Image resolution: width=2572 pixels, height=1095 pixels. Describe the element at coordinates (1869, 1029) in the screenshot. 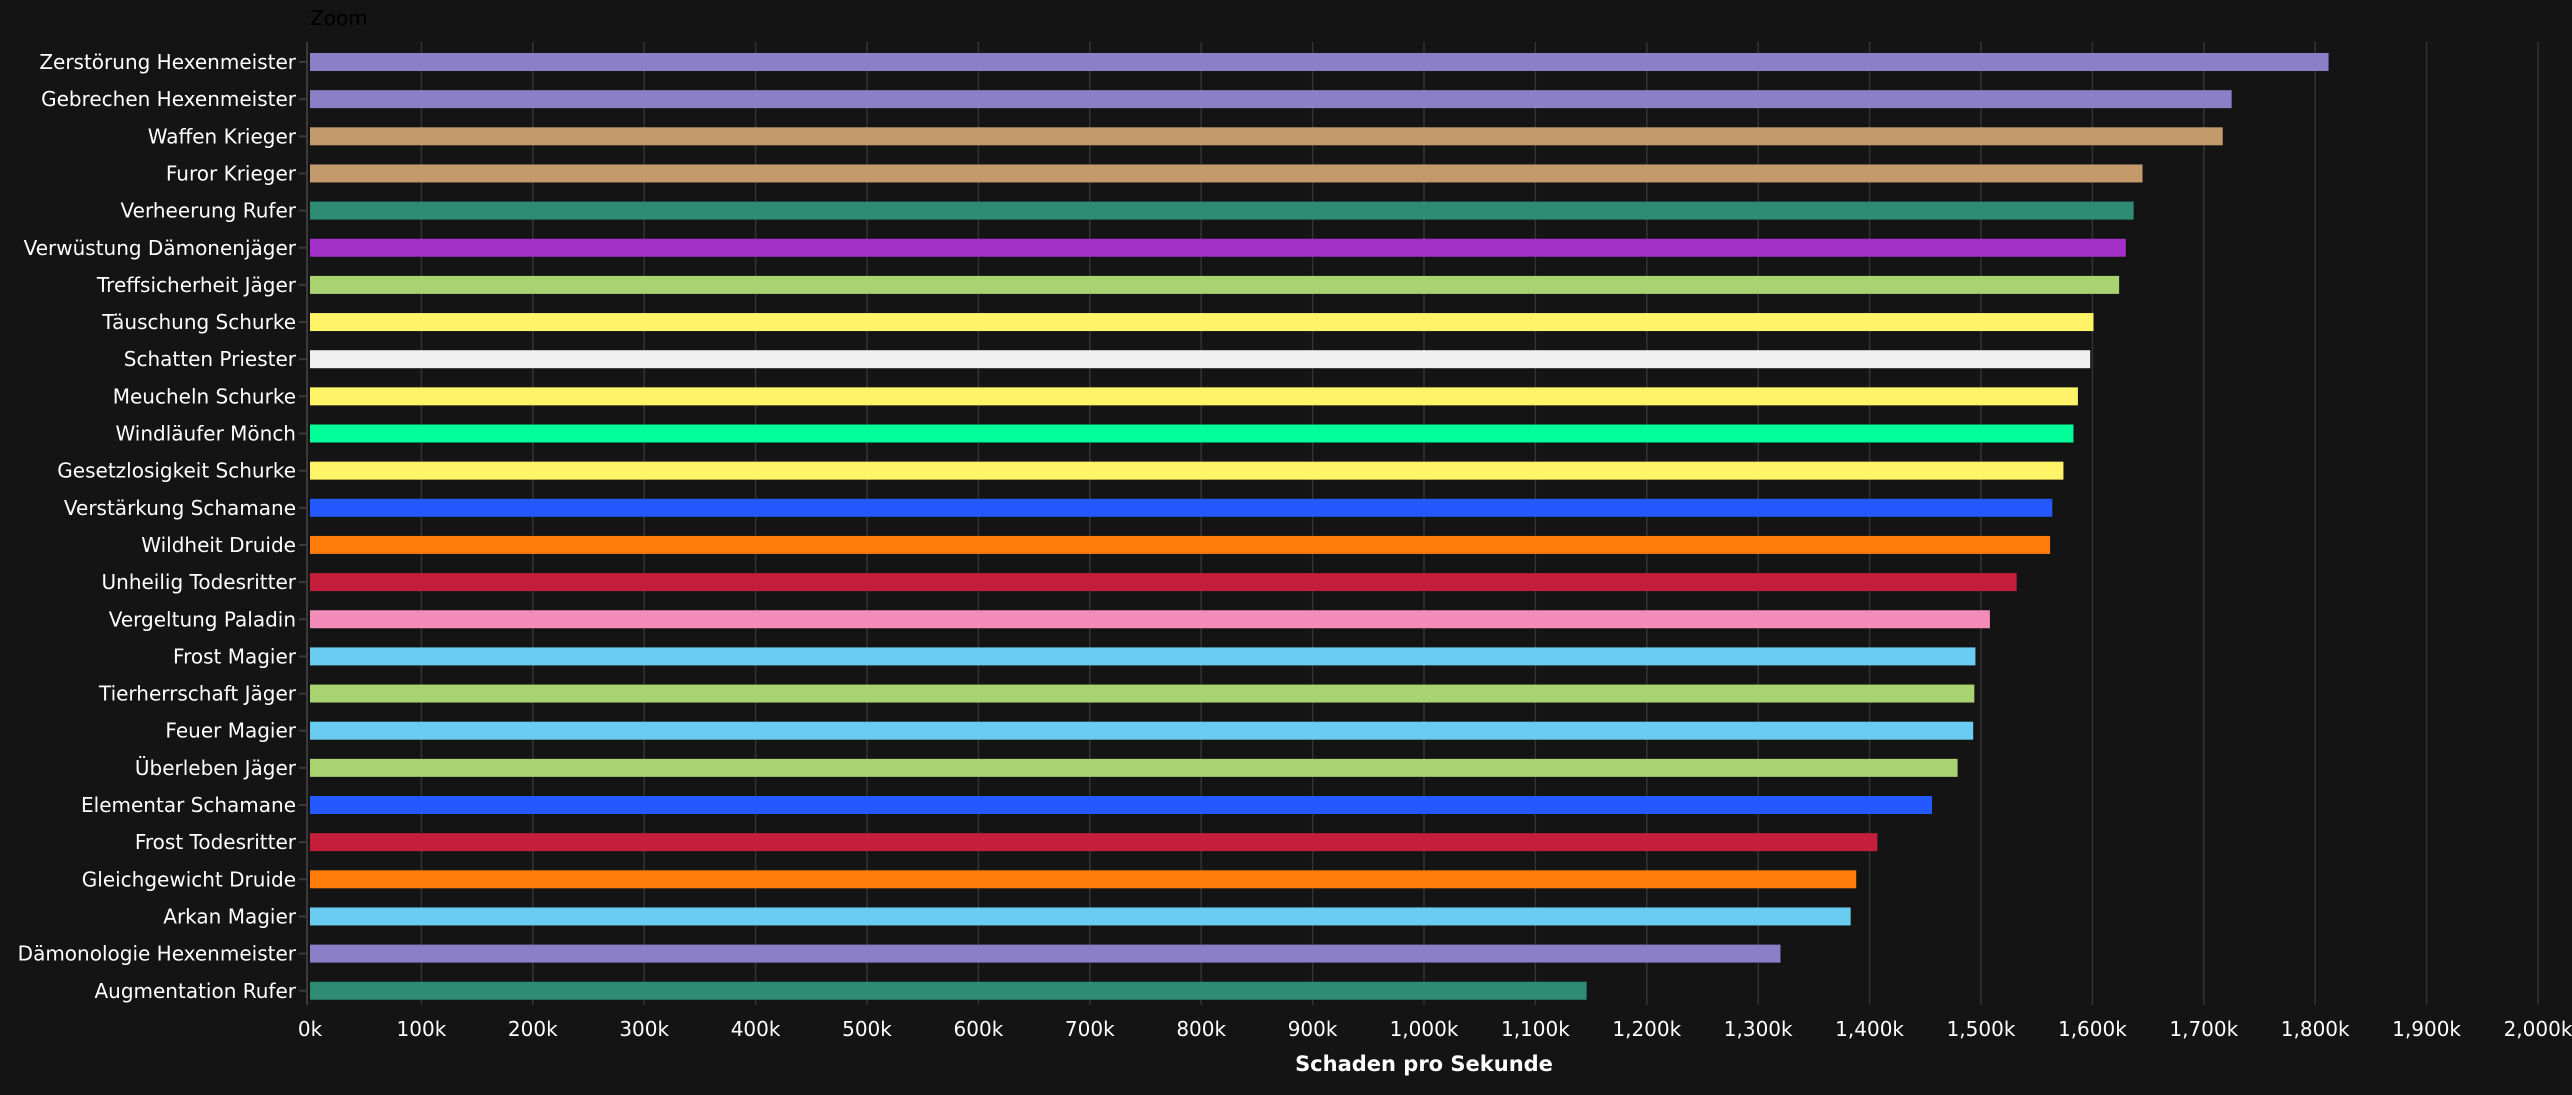

I see `x-tick-label: 1,400k` at that location.